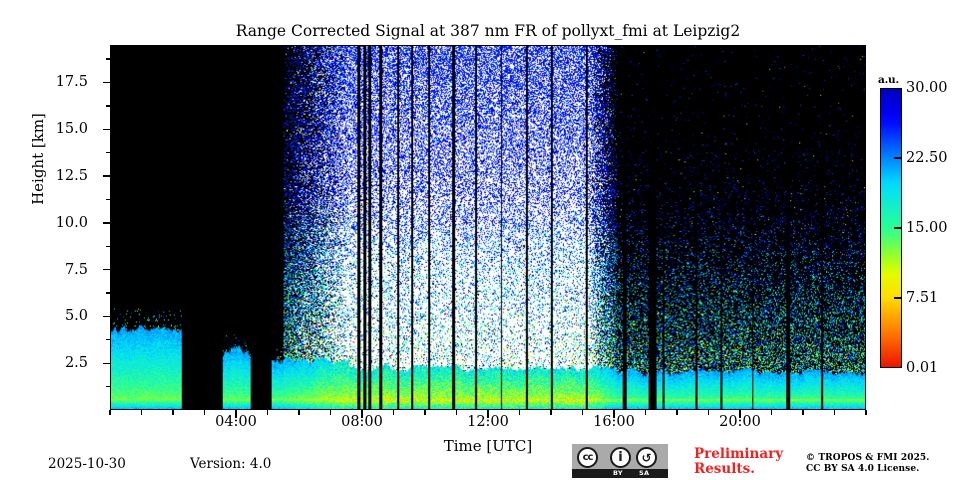 The image size is (960, 480). What do you see at coordinates (71, 129) in the screenshot?
I see `y-axis-tick-label: 15.0` at bounding box center [71, 129].